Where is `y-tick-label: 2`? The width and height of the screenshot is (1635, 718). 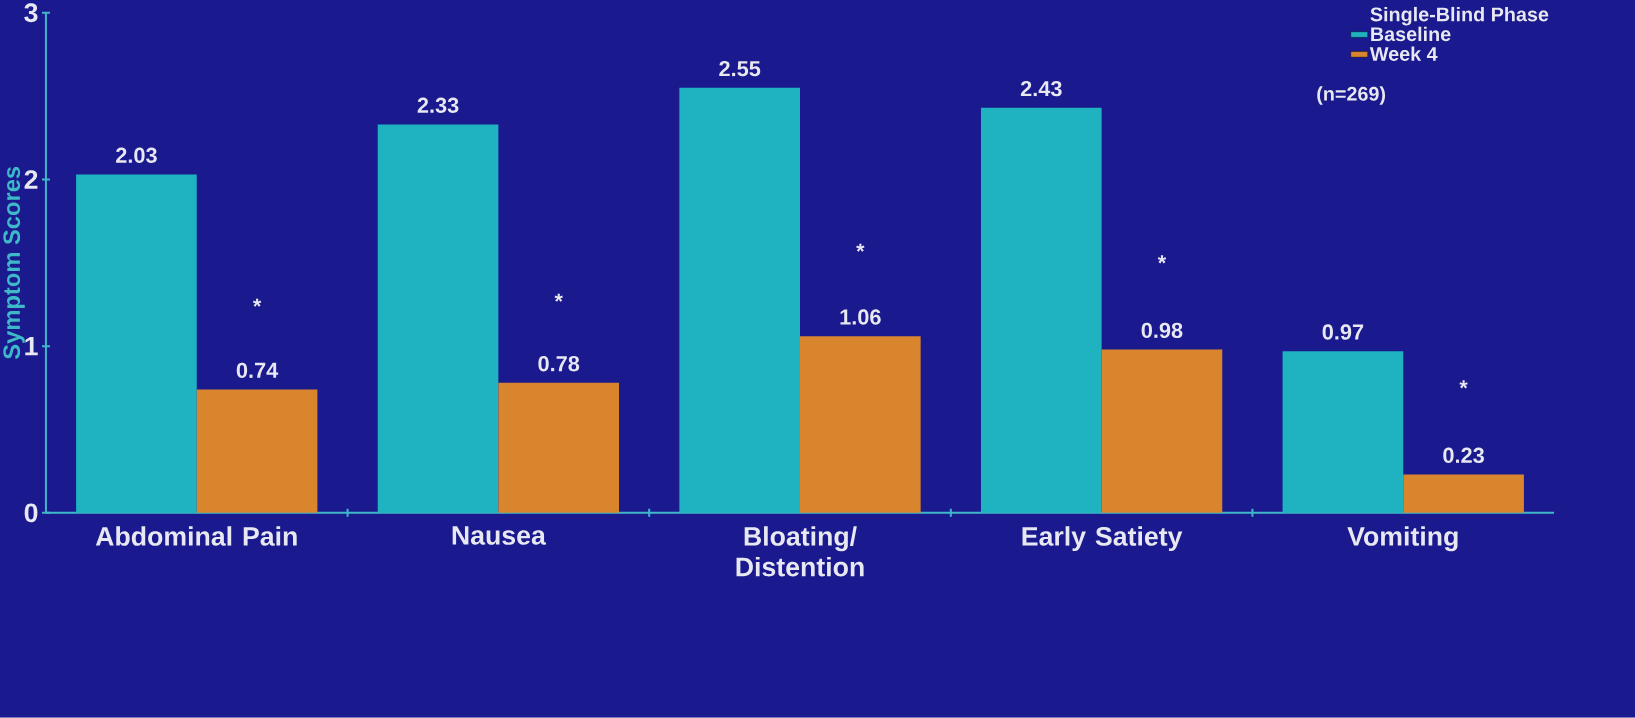
y-tick-label: 2 is located at coordinates (31, 179).